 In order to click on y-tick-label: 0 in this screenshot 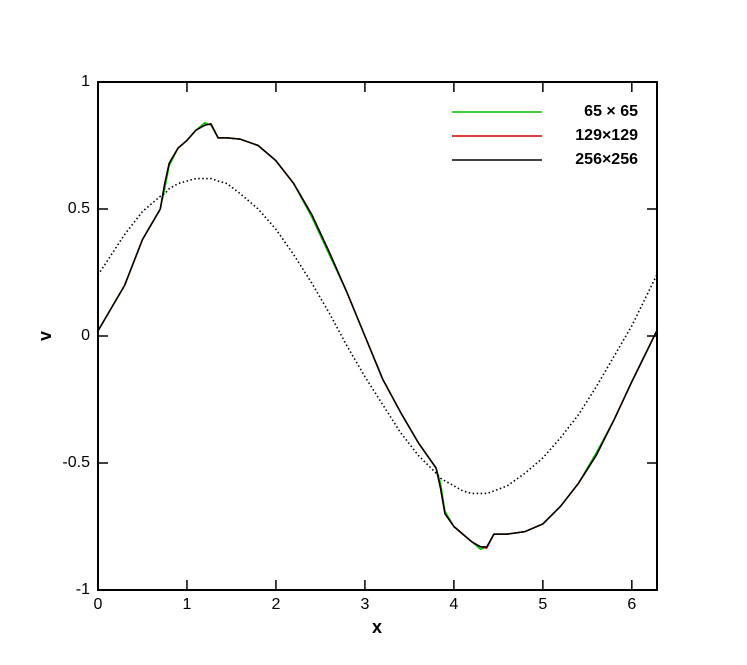, I will do `click(85, 335)`.